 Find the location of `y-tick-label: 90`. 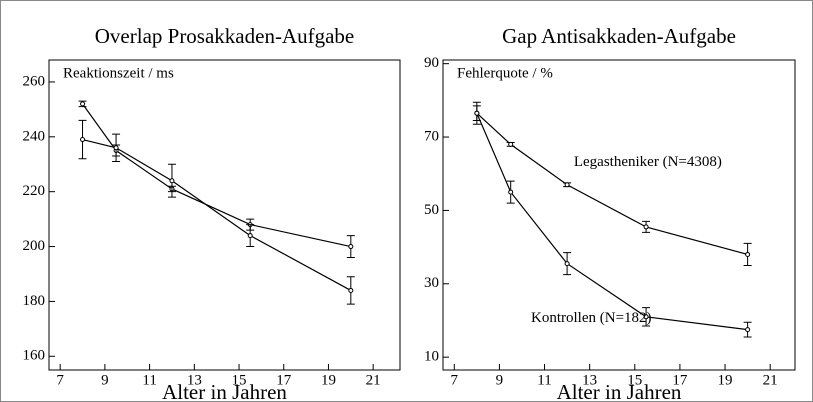

y-tick-label: 90 is located at coordinates (431, 63).